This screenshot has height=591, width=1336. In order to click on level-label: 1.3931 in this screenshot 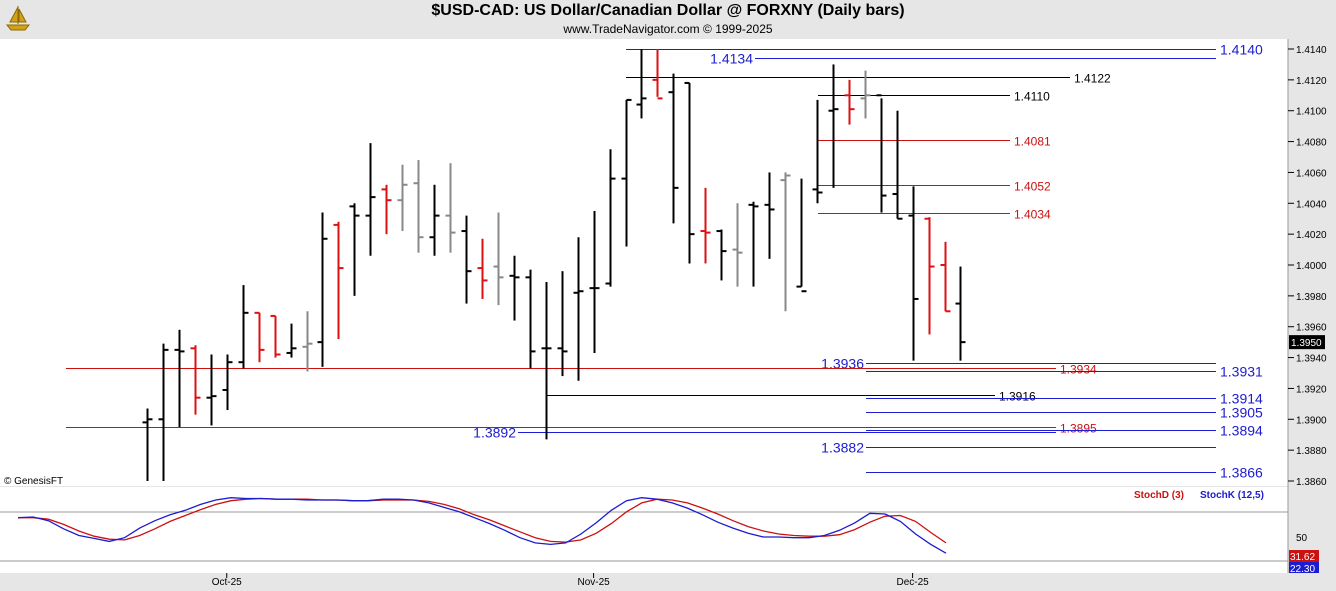, I will do `click(1241, 372)`.